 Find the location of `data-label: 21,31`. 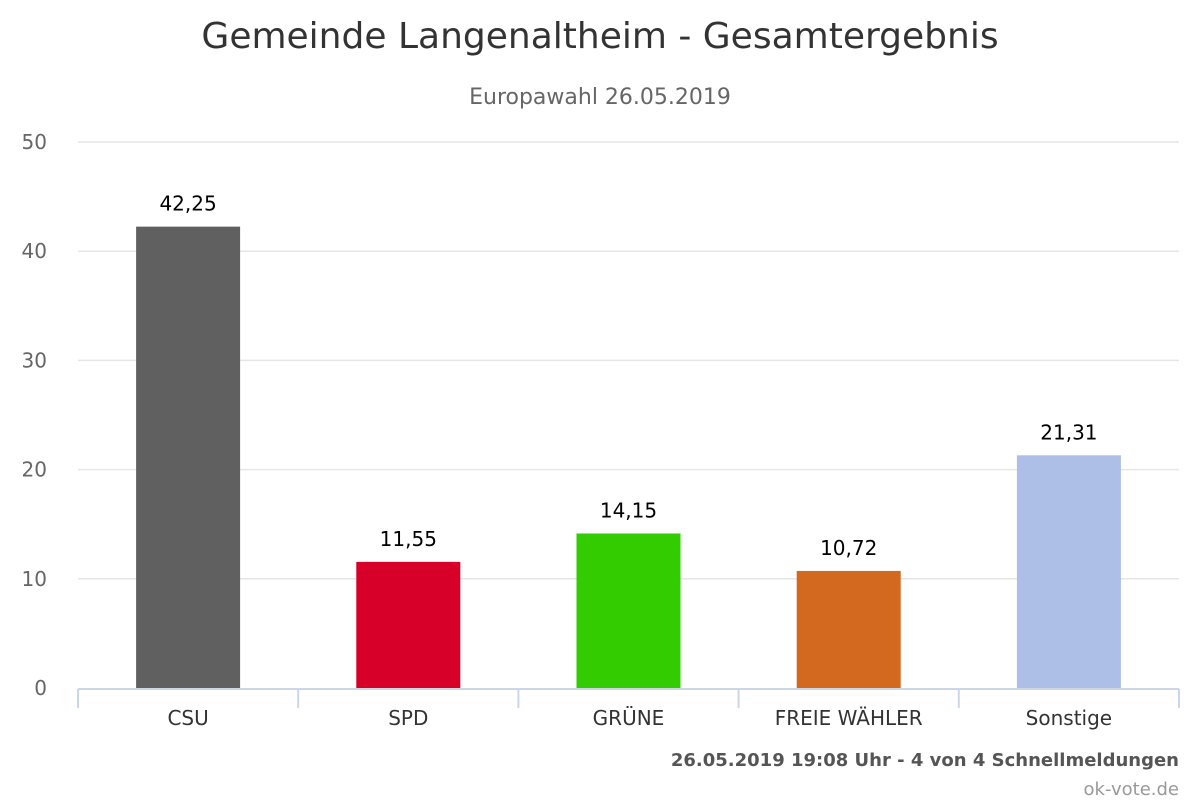

data-label: 21,31 is located at coordinates (1068, 432).